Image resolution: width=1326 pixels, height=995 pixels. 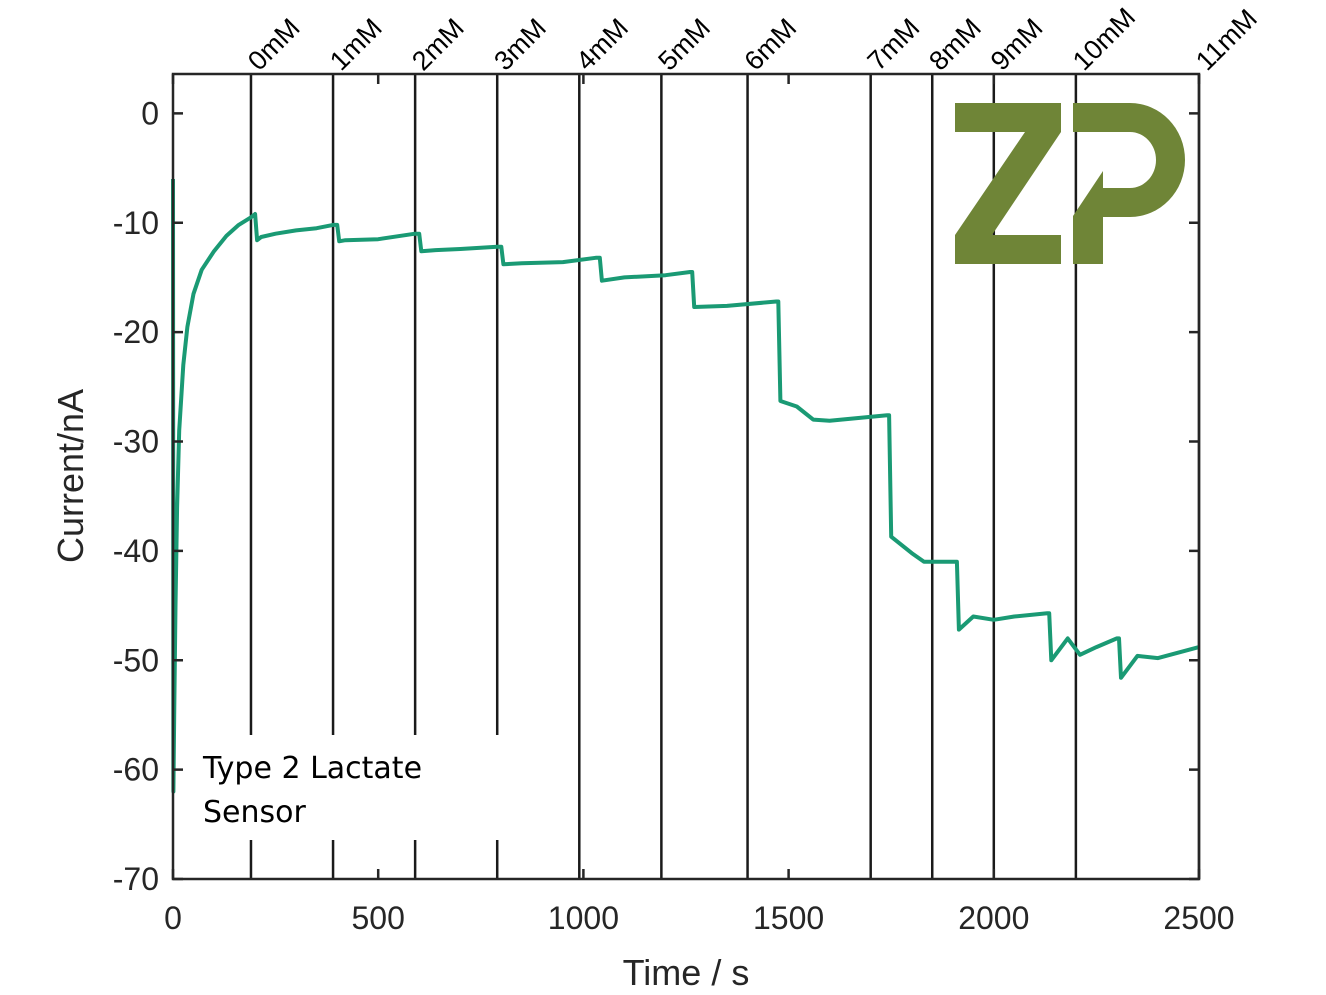 What do you see at coordinates (274, 45) in the screenshot?
I see `marker-label-0mM: 0mM` at bounding box center [274, 45].